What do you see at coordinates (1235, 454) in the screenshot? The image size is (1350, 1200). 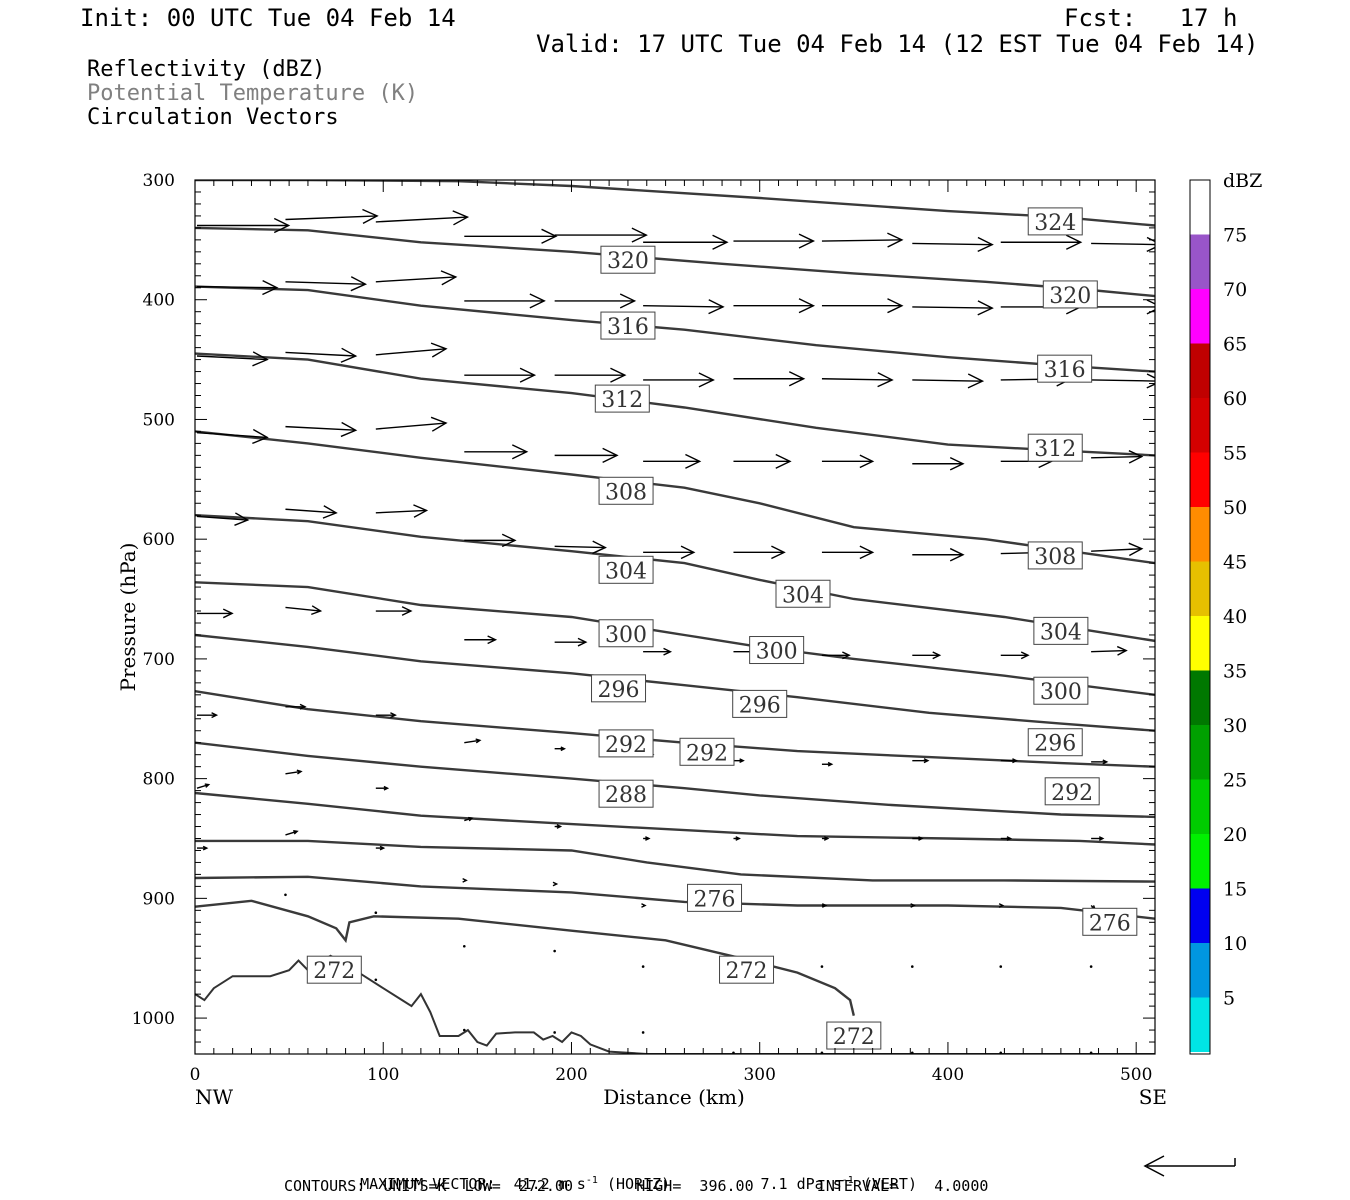 I see `colorbar-label: 55` at bounding box center [1235, 454].